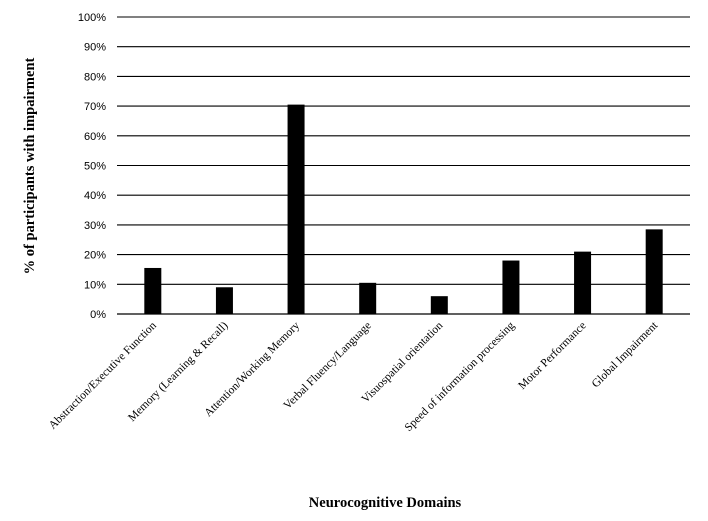 The image size is (708, 521). Describe the element at coordinates (92, 18) in the screenshot. I see `y-tick-label: 100%` at that location.